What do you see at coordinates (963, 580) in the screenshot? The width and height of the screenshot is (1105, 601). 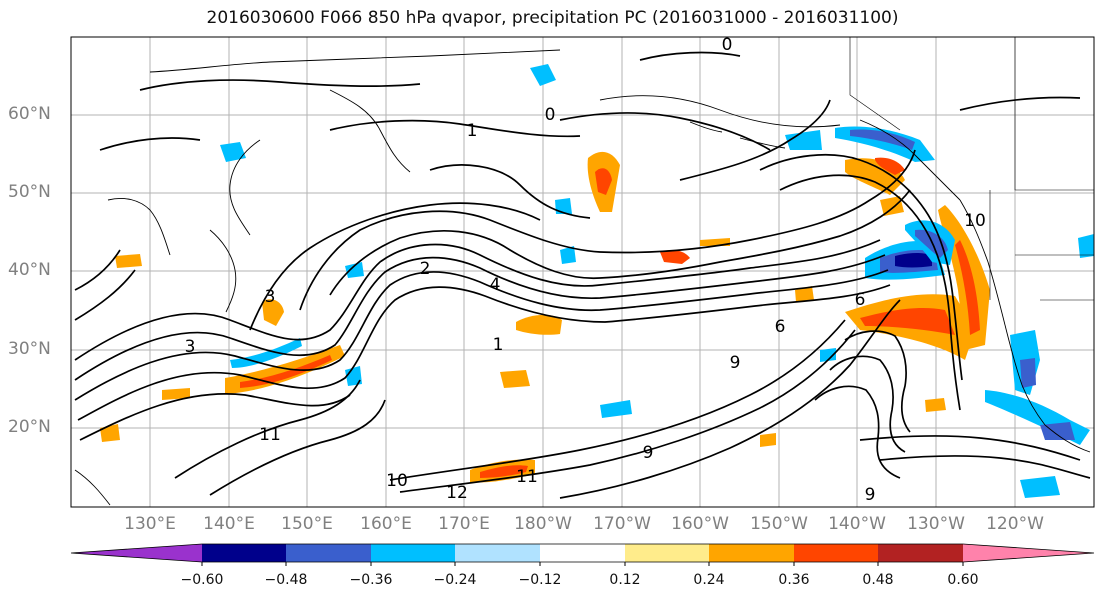 I see `colorbar-tick-label: 0.60` at bounding box center [963, 580].